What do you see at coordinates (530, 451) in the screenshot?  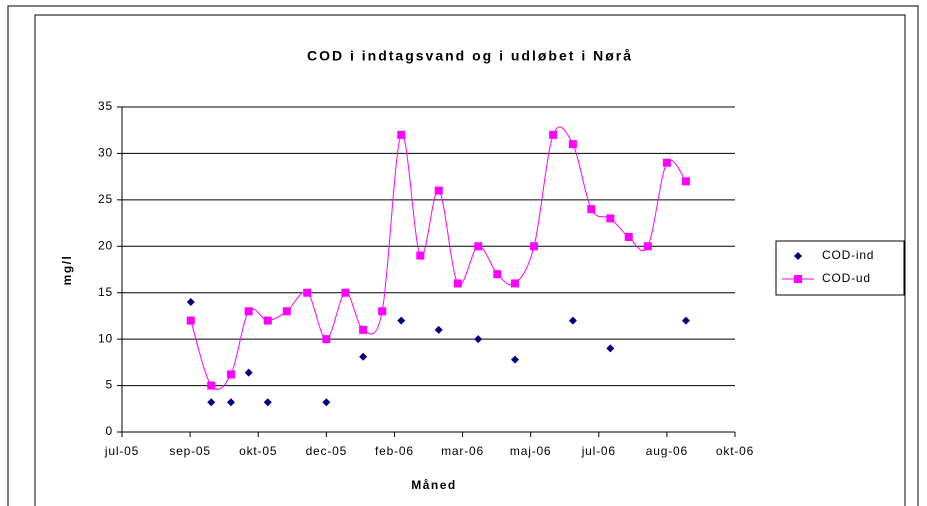 I see `x-tick-label: maj-06` at bounding box center [530, 451].